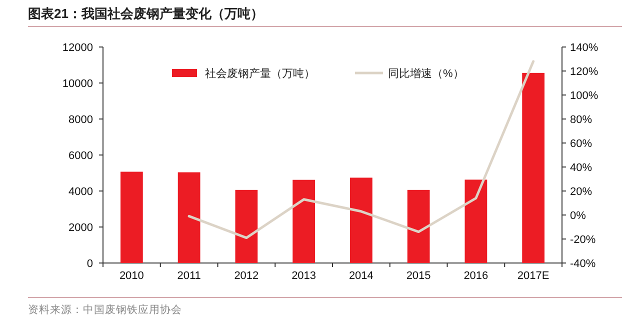 This screenshot has width=640, height=332. I want to click on y2-tick-label: -20%, so click(583, 240).